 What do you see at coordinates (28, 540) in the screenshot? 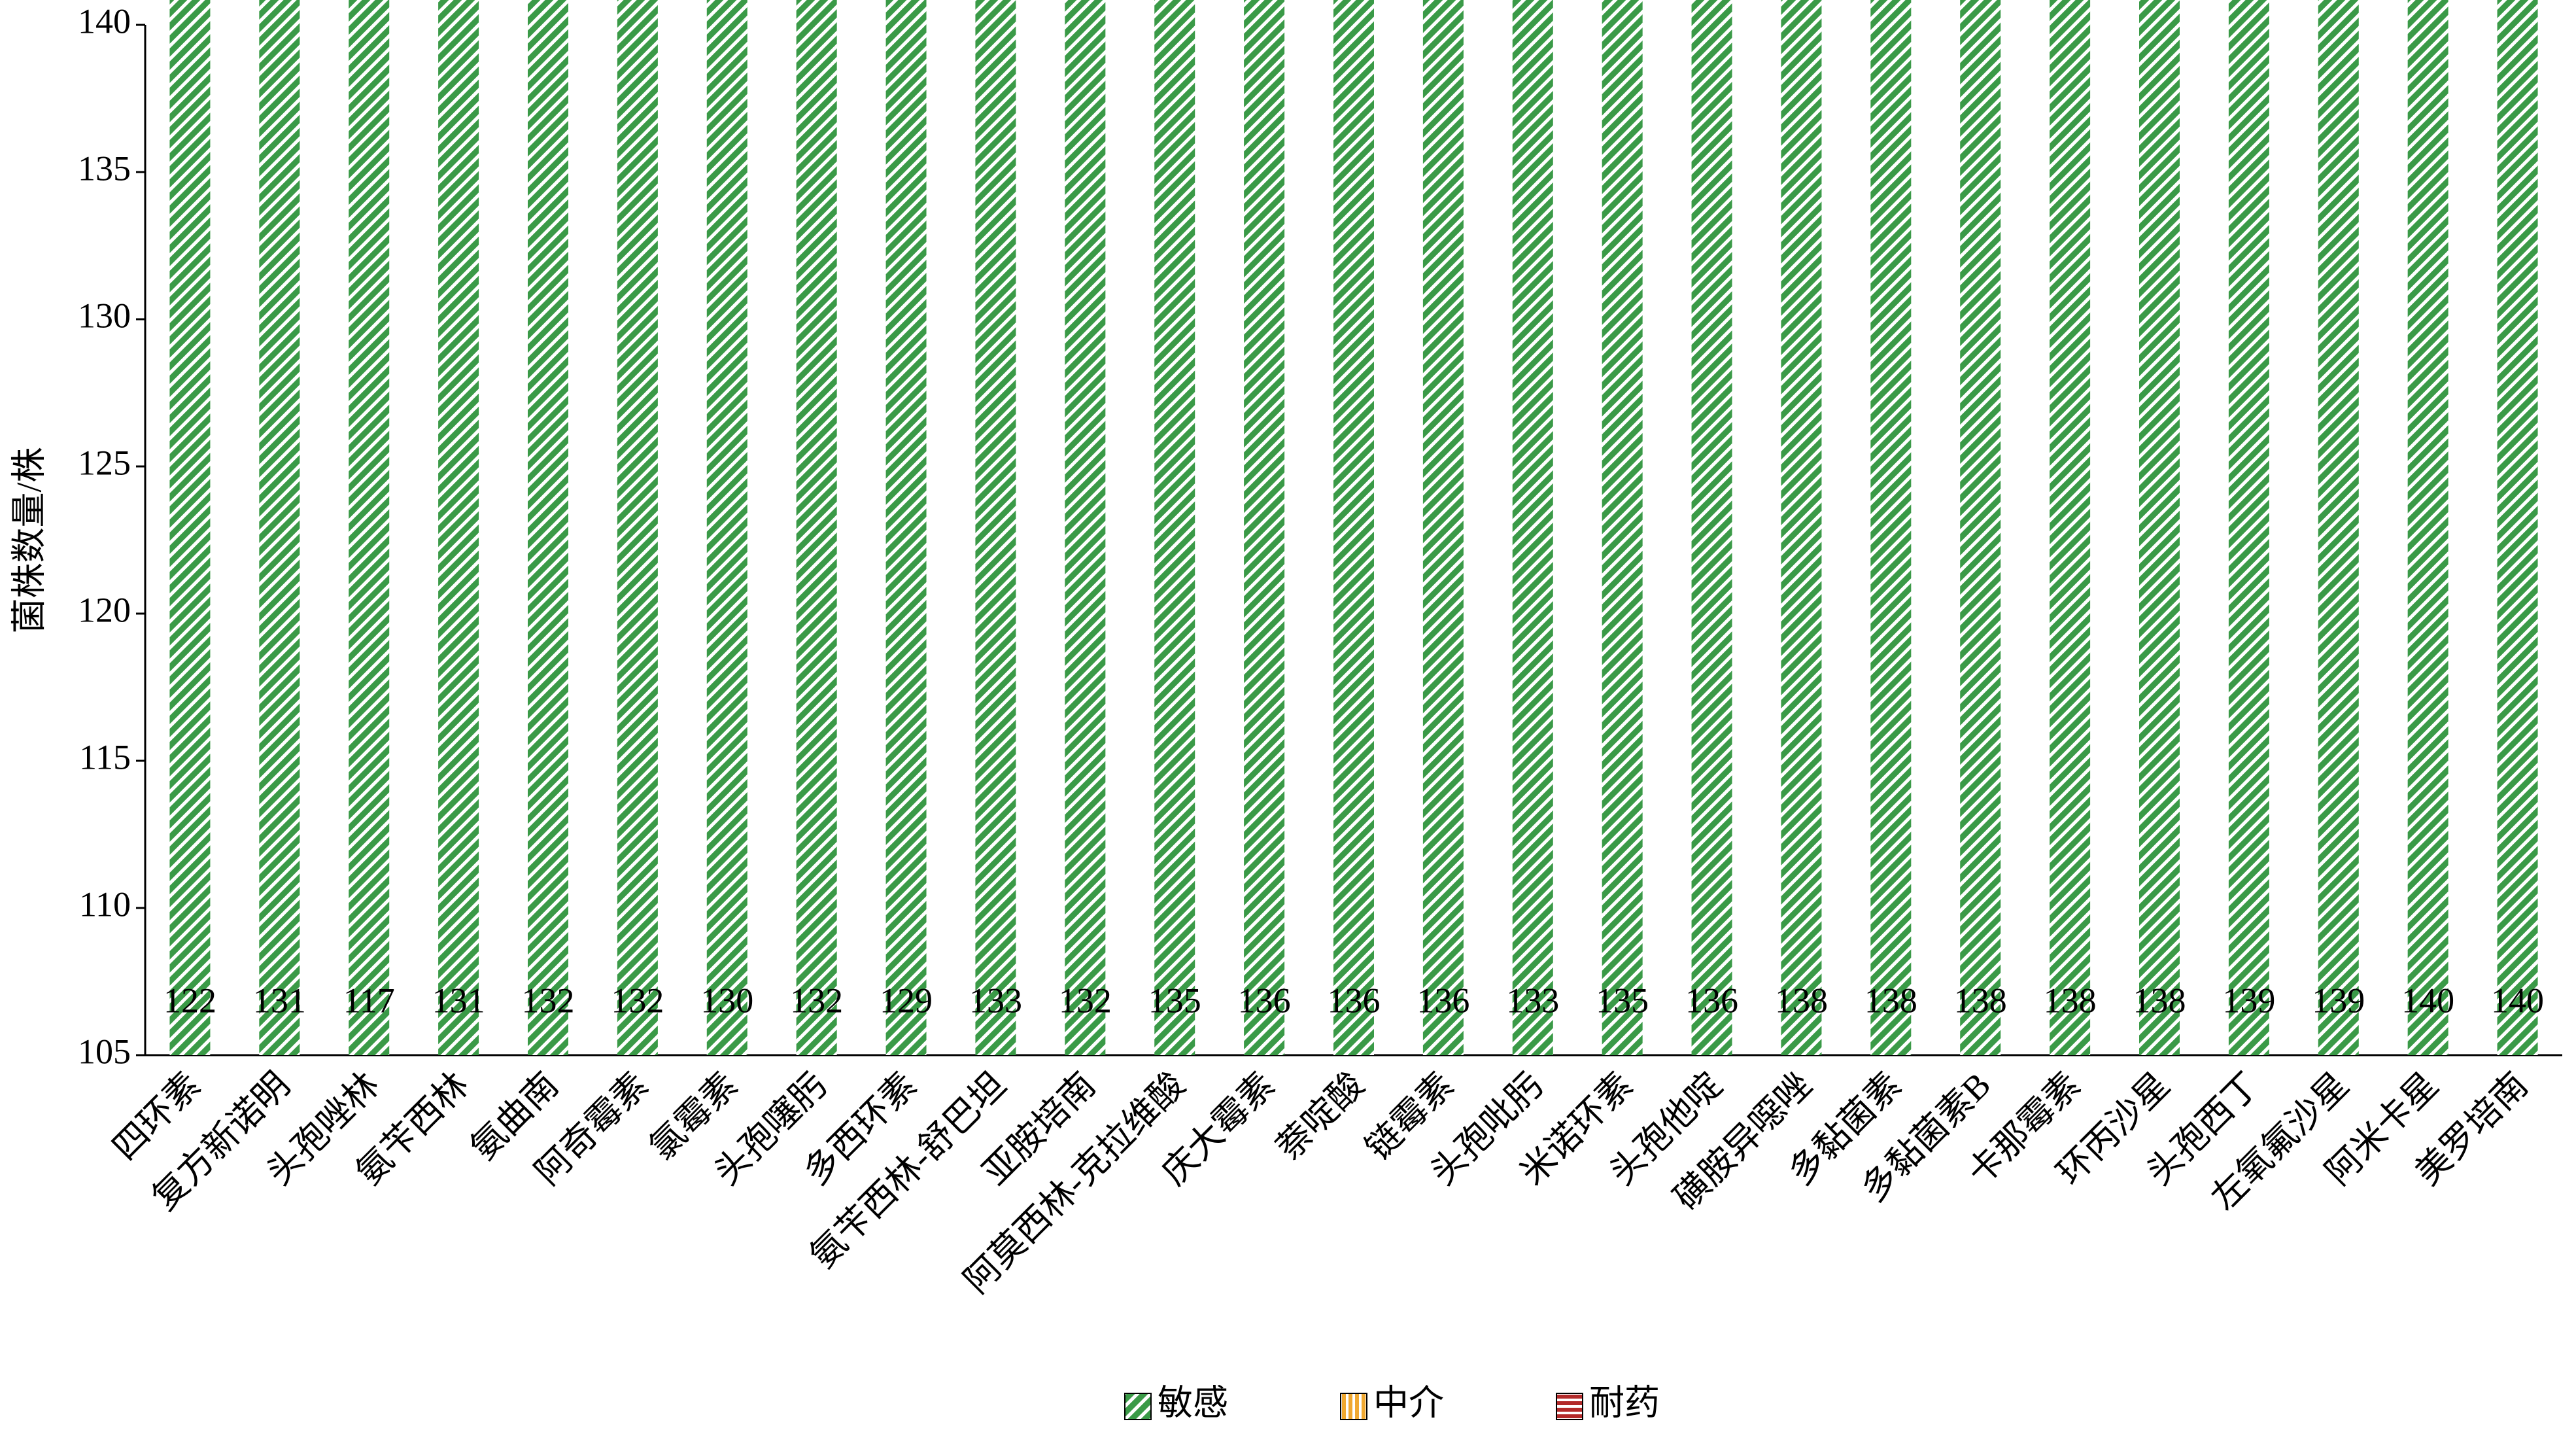
I see `y-axis-label: 菌株数量/株` at bounding box center [28, 540].